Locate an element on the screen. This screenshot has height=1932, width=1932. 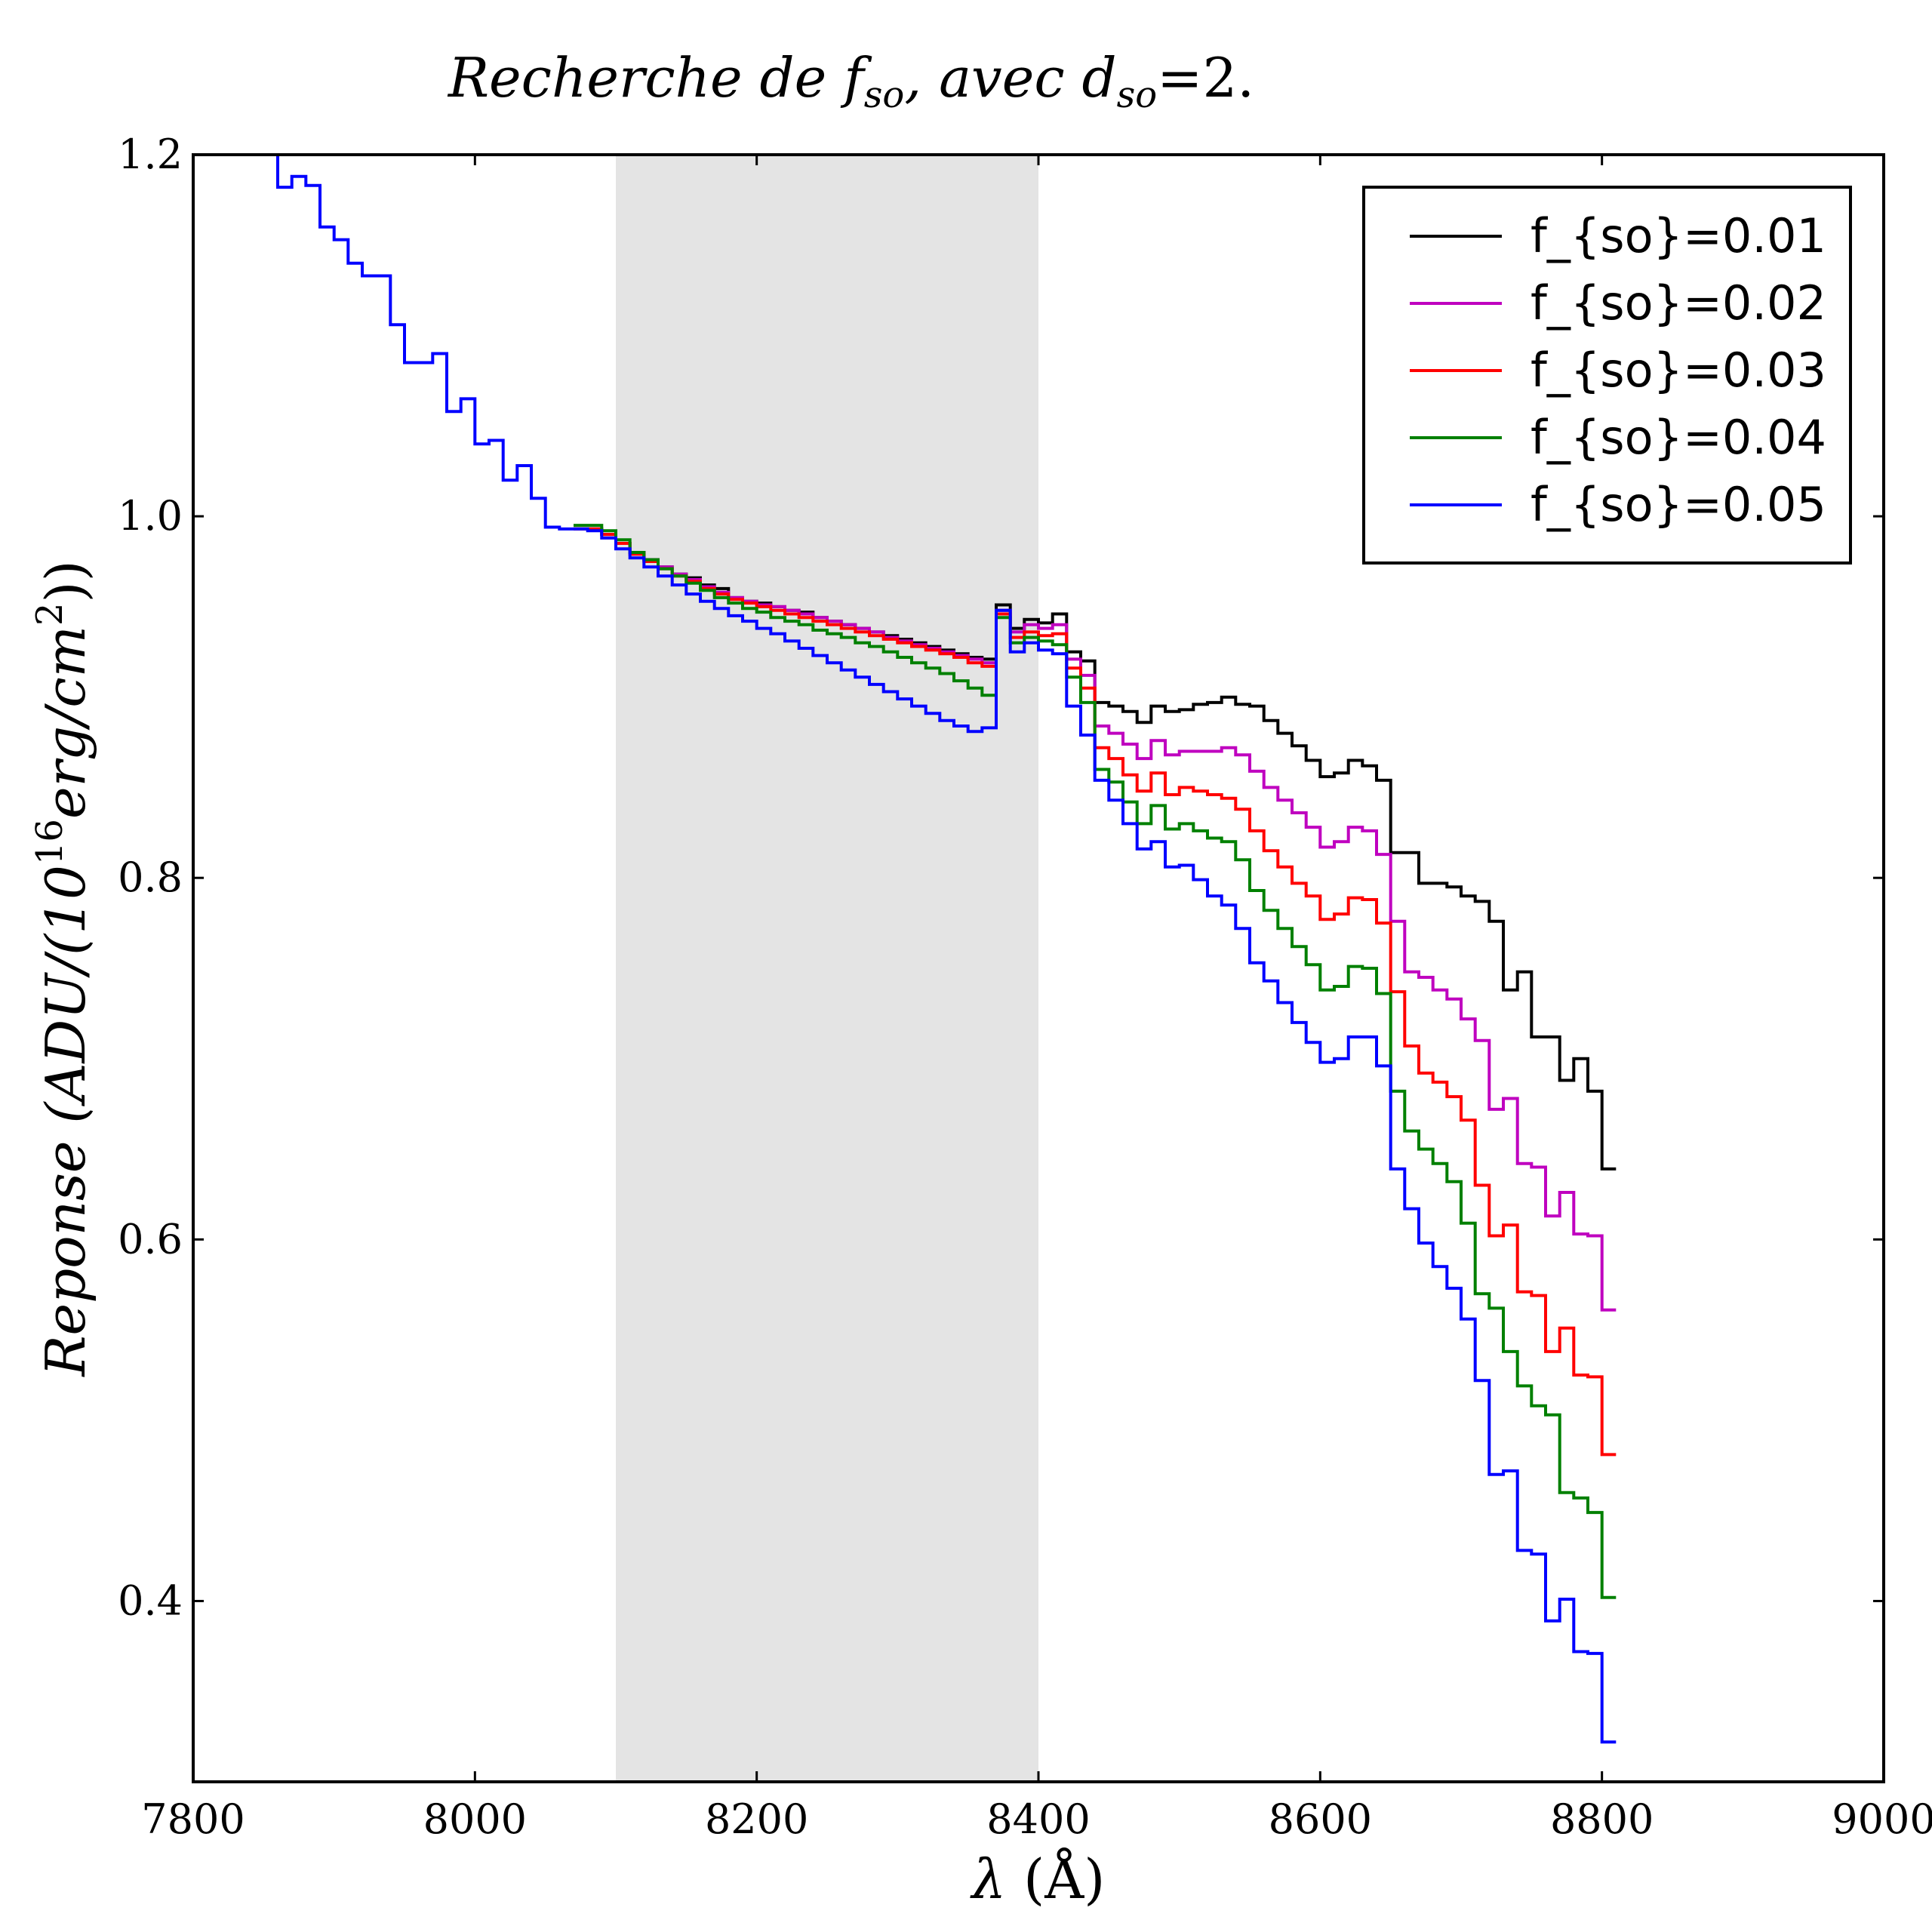
y-tick-label: 1.2 is located at coordinates (150, 154).